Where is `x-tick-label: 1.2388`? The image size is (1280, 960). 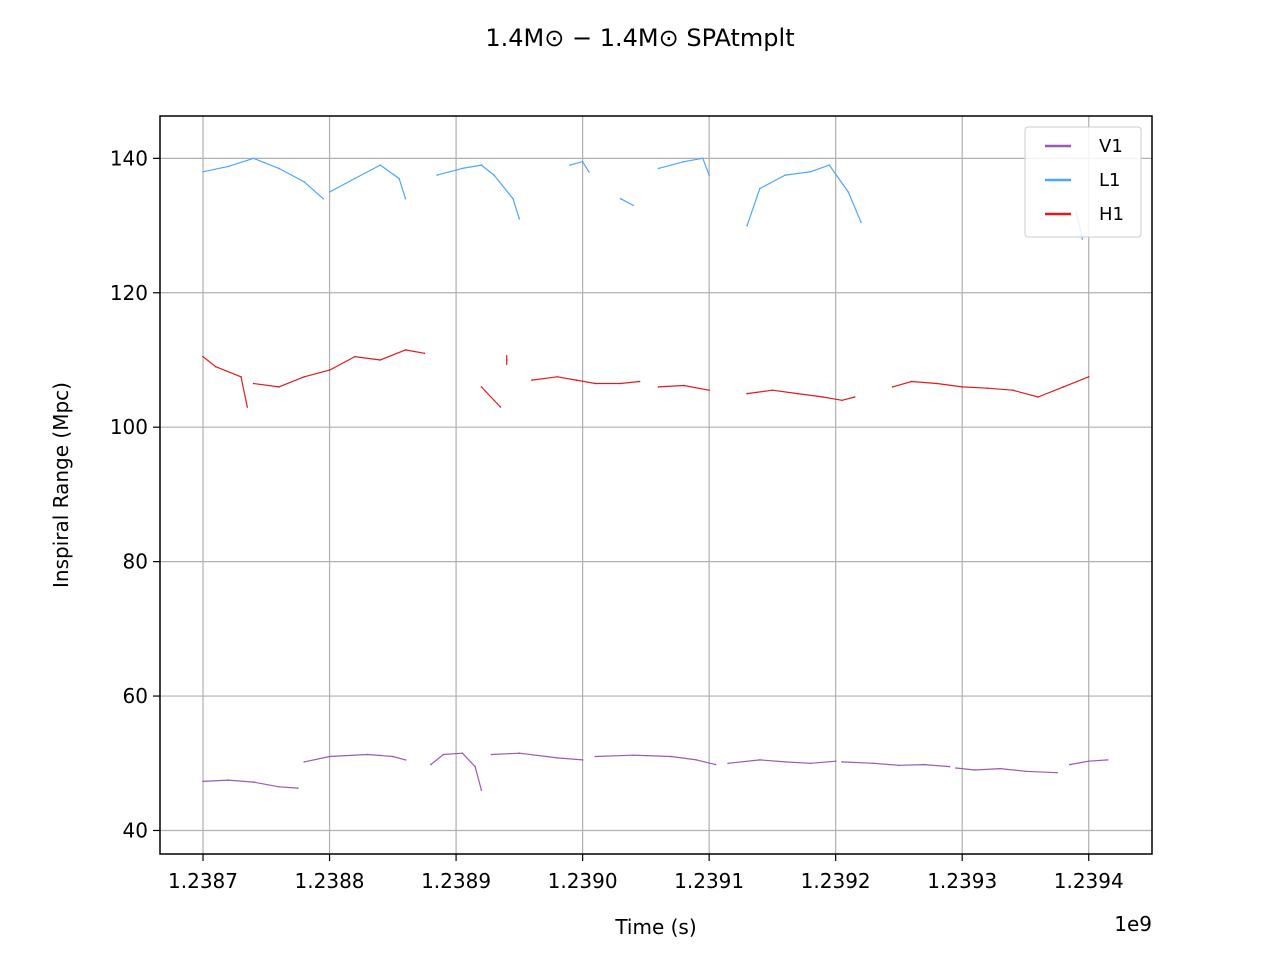
x-tick-label: 1.2388 is located at coordinates (330, 881).